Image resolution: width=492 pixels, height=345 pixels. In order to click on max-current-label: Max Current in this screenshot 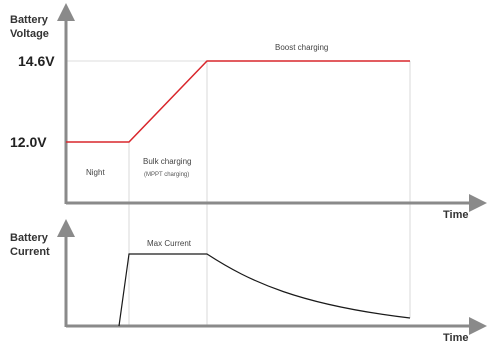, I will do `click(169, 243)`.